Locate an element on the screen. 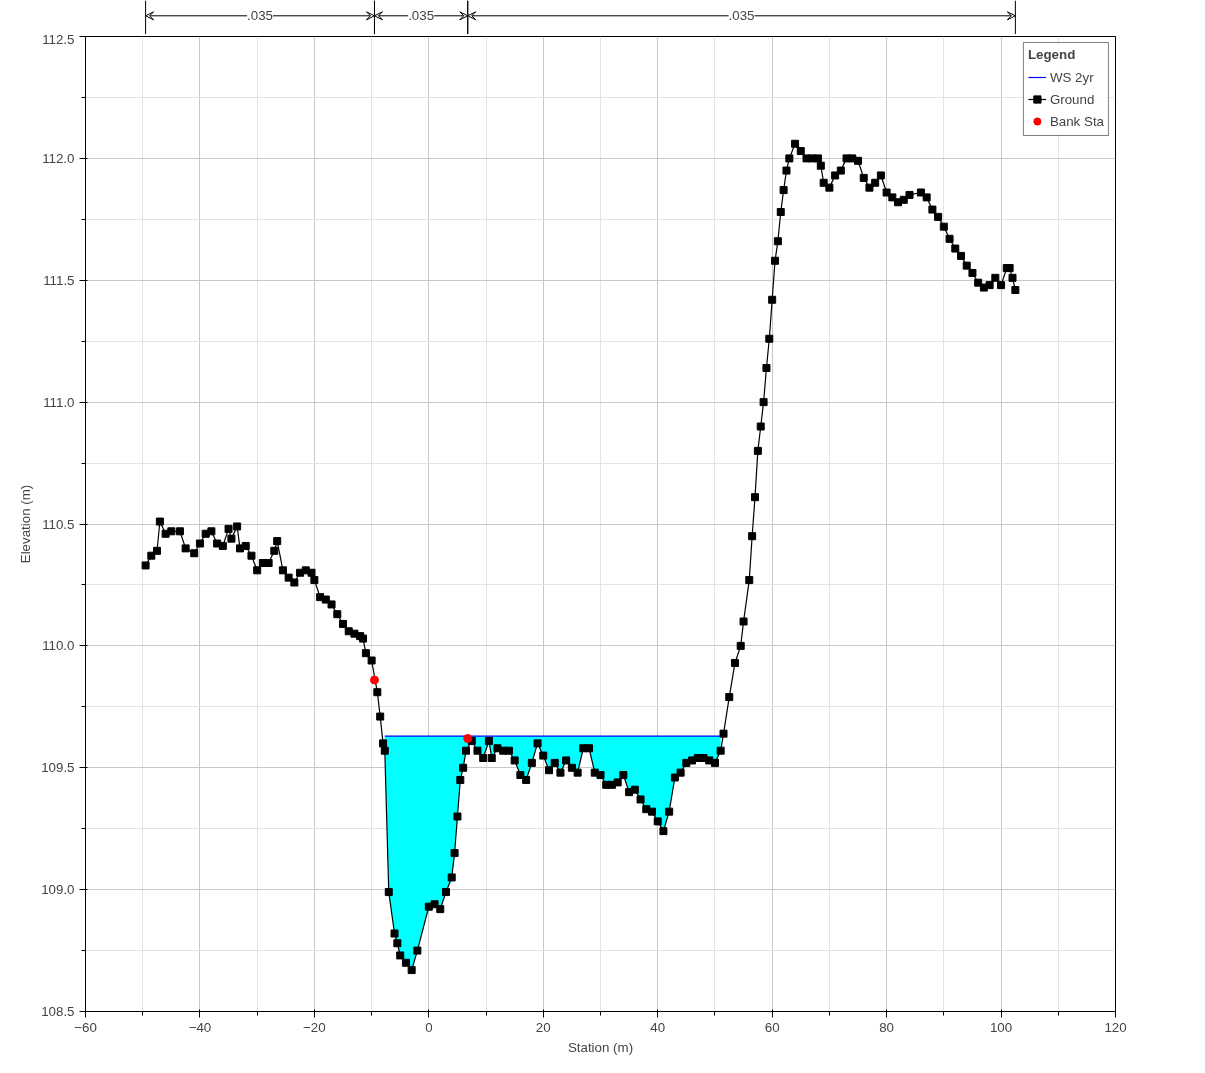 Image resolution: width=1205 pixels, height=1073 pixels. y-tick-label: 112.0 is located at coordinates (58, 158).